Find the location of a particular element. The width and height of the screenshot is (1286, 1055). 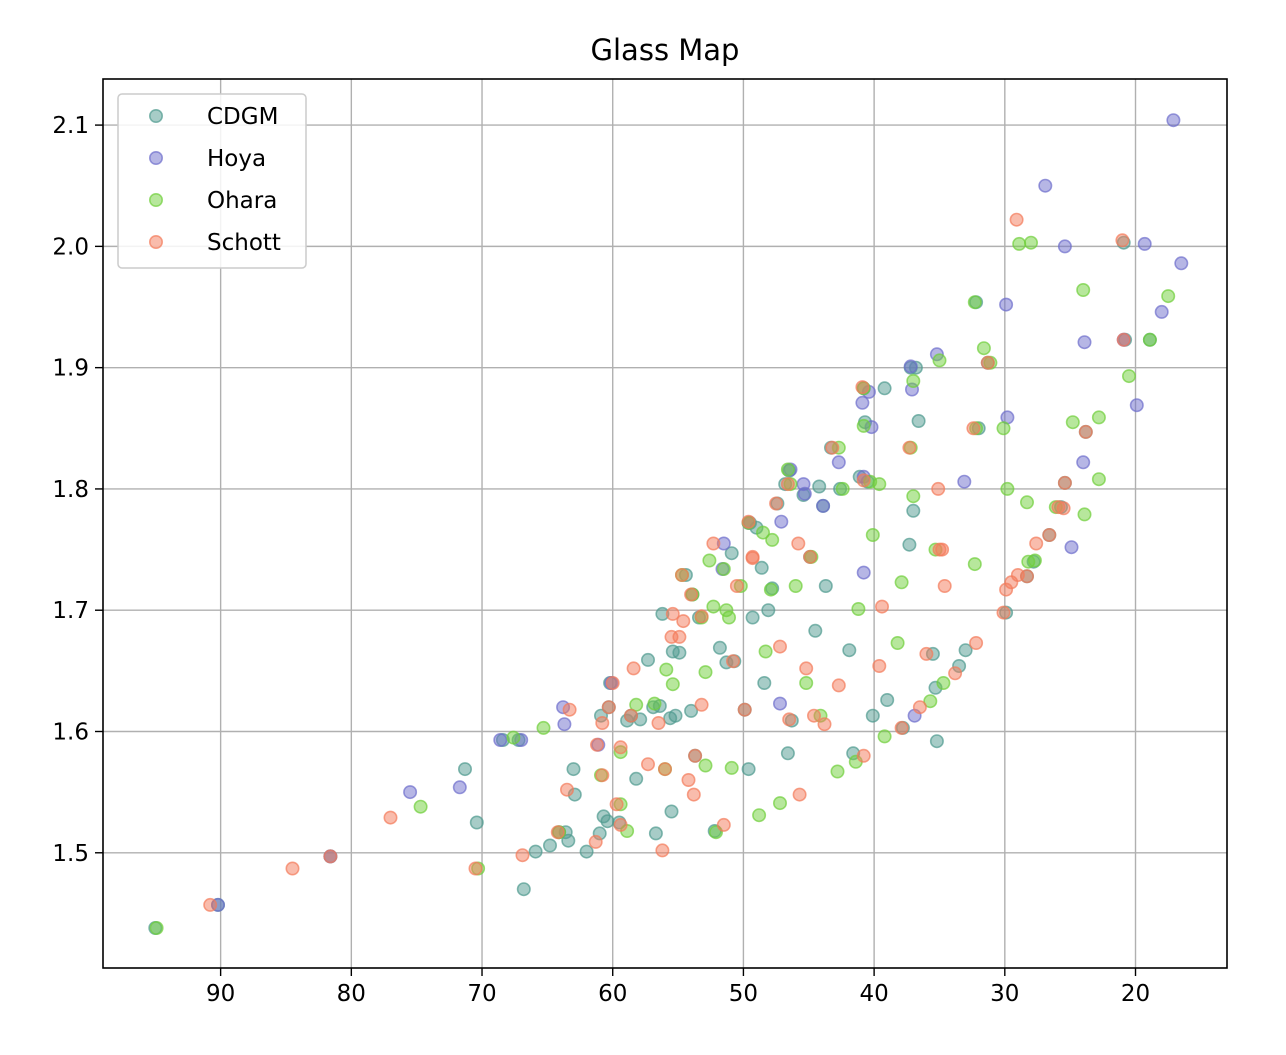

x-tick-label: 40 is located at coordinates (873, 994).